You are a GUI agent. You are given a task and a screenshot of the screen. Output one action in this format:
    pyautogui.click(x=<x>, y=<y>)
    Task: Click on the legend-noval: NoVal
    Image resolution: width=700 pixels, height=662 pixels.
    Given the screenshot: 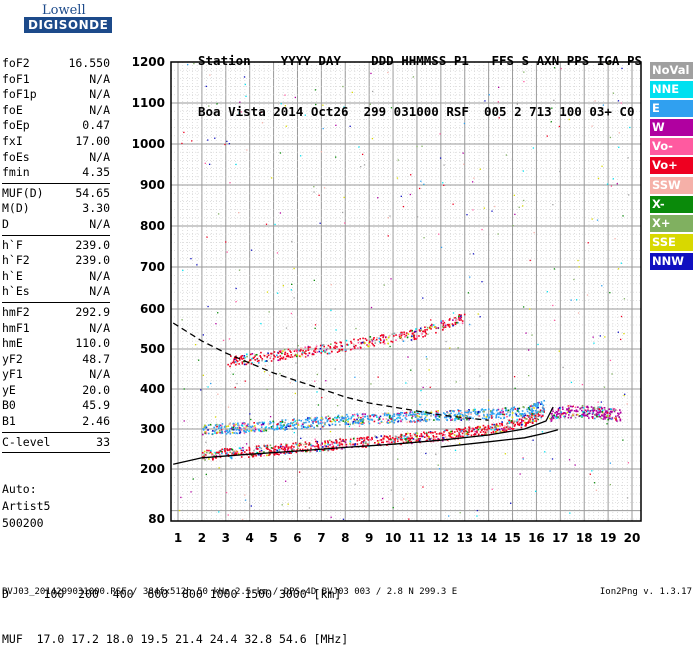 What is the action you would take?
    pyautogui.click(x=671, y=70)
    